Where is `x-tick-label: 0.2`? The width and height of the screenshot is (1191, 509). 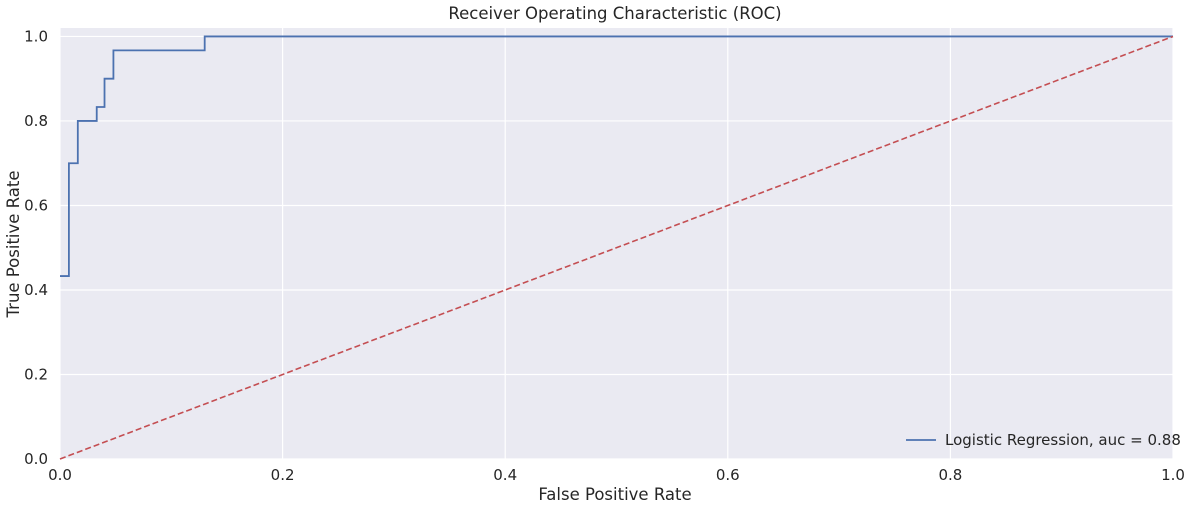
x-tick-label: 0.2 is located at coordinates (283, 475).